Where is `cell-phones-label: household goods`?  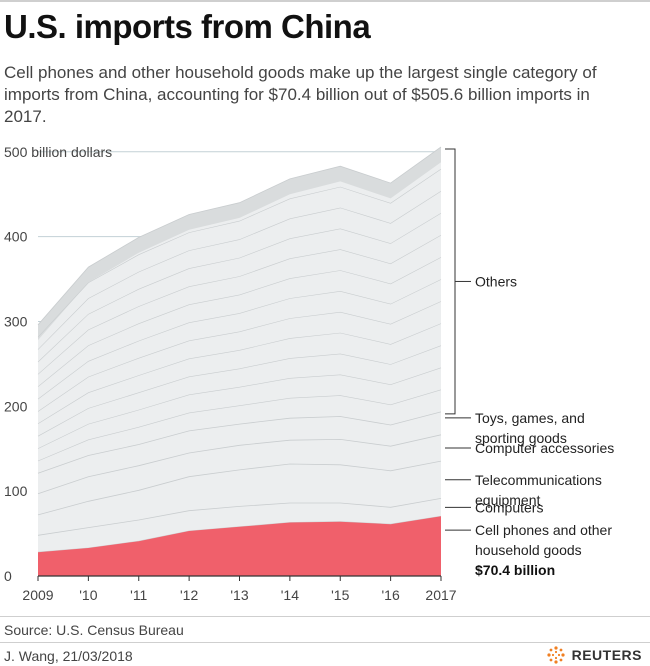
cell-phones-label: household goods is located at coordinates (528, 550).